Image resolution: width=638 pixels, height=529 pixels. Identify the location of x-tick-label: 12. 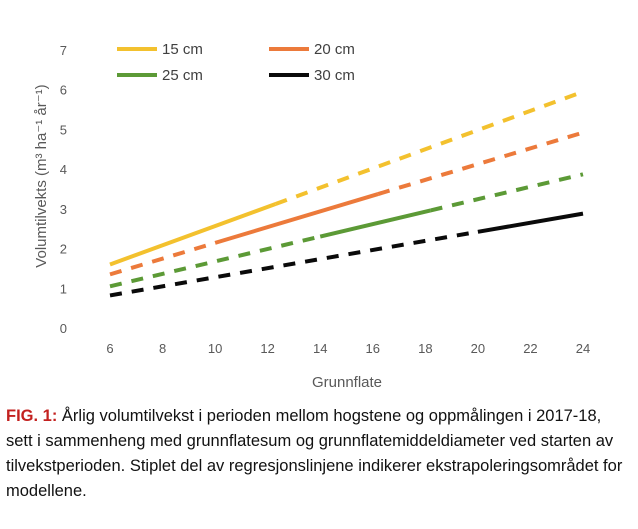
(267, 348).